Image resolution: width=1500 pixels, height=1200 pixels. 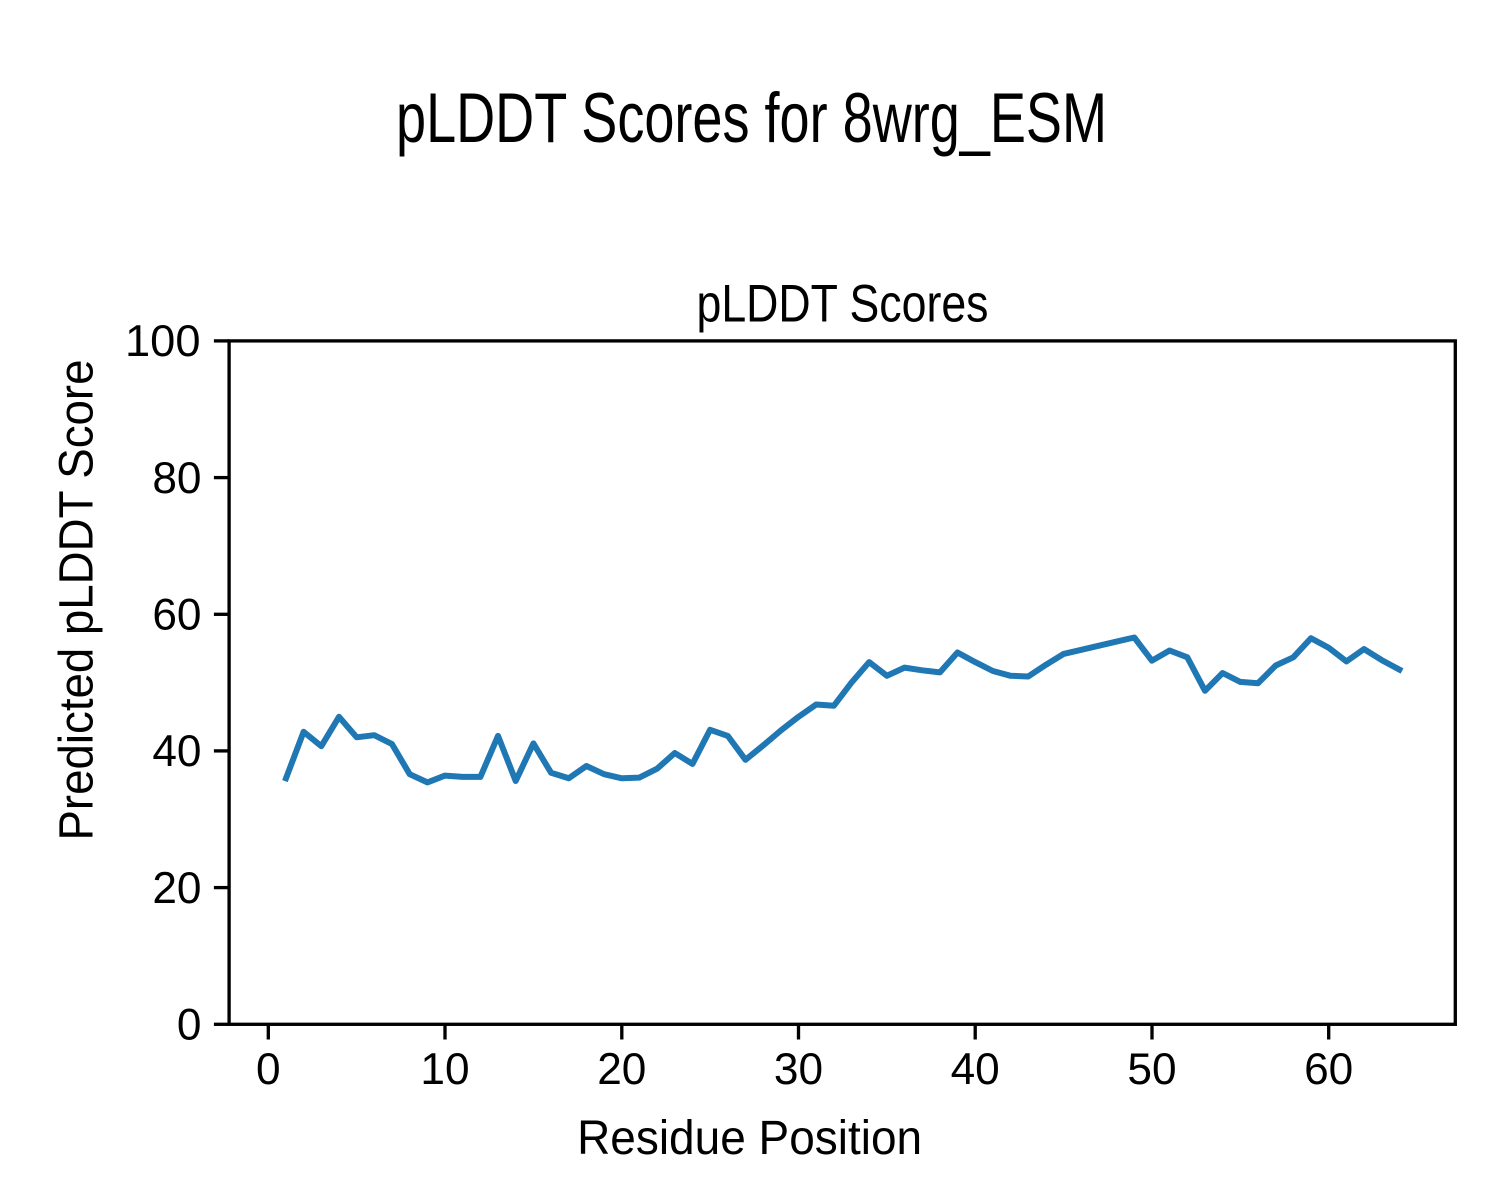 I want to click on svg-text: Predicted pLDDT Score, so click(x=77, y=600).